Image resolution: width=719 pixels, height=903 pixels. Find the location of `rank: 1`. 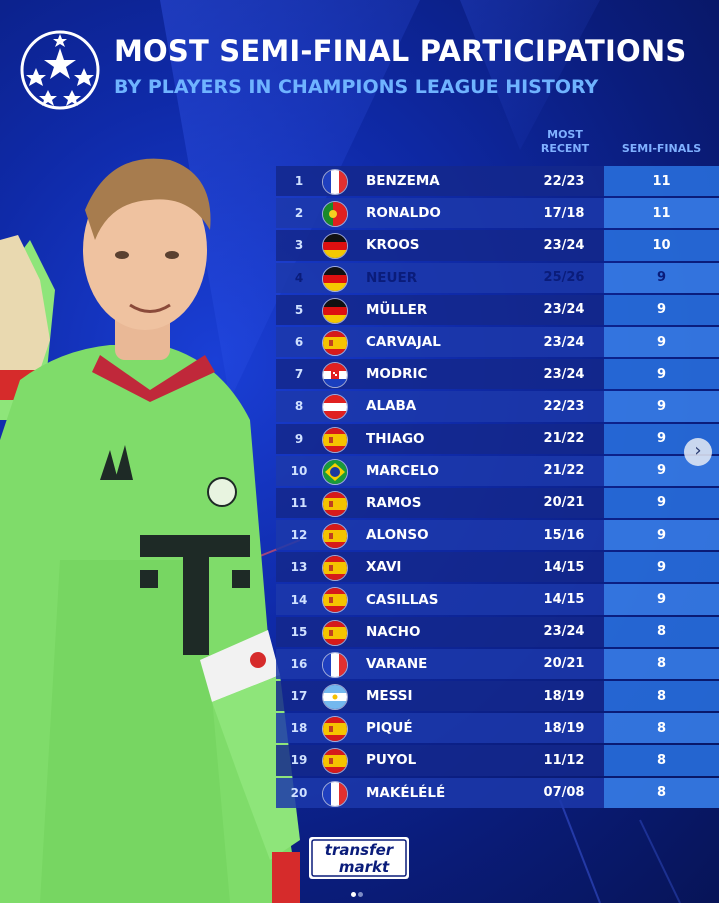

rank: 1 is located at coordinates (299, 181).